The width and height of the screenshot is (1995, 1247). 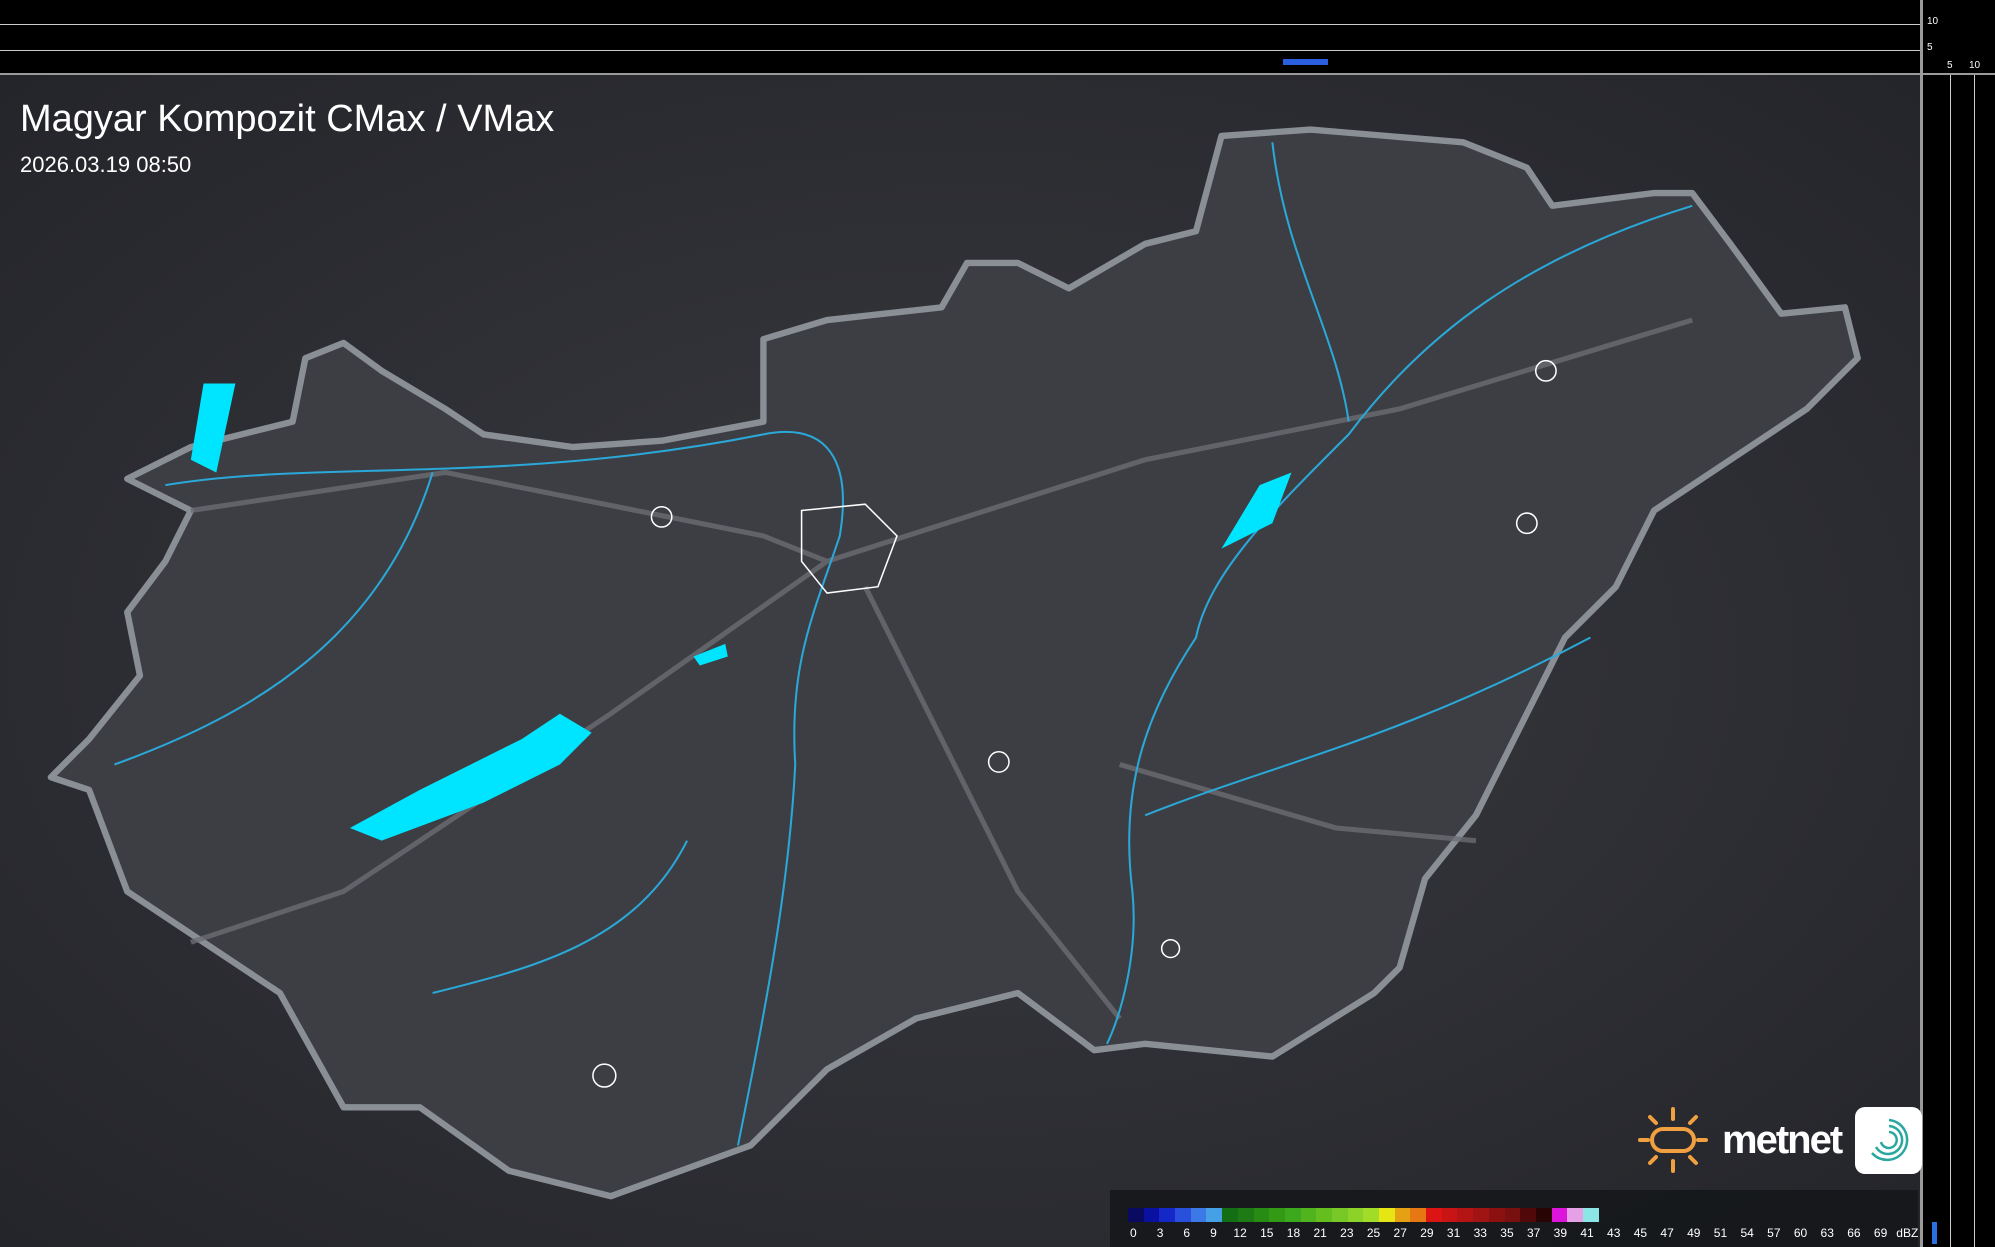 I want to click on legend-label: 54, so click(x=1747, y=1233).